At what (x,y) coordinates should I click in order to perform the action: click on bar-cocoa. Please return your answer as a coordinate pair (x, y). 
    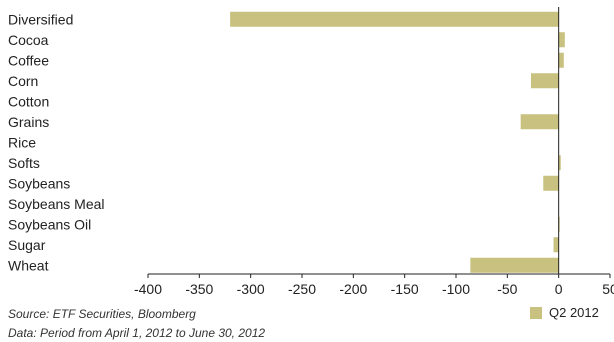
    Looking at the image, I should click on (561, 40).